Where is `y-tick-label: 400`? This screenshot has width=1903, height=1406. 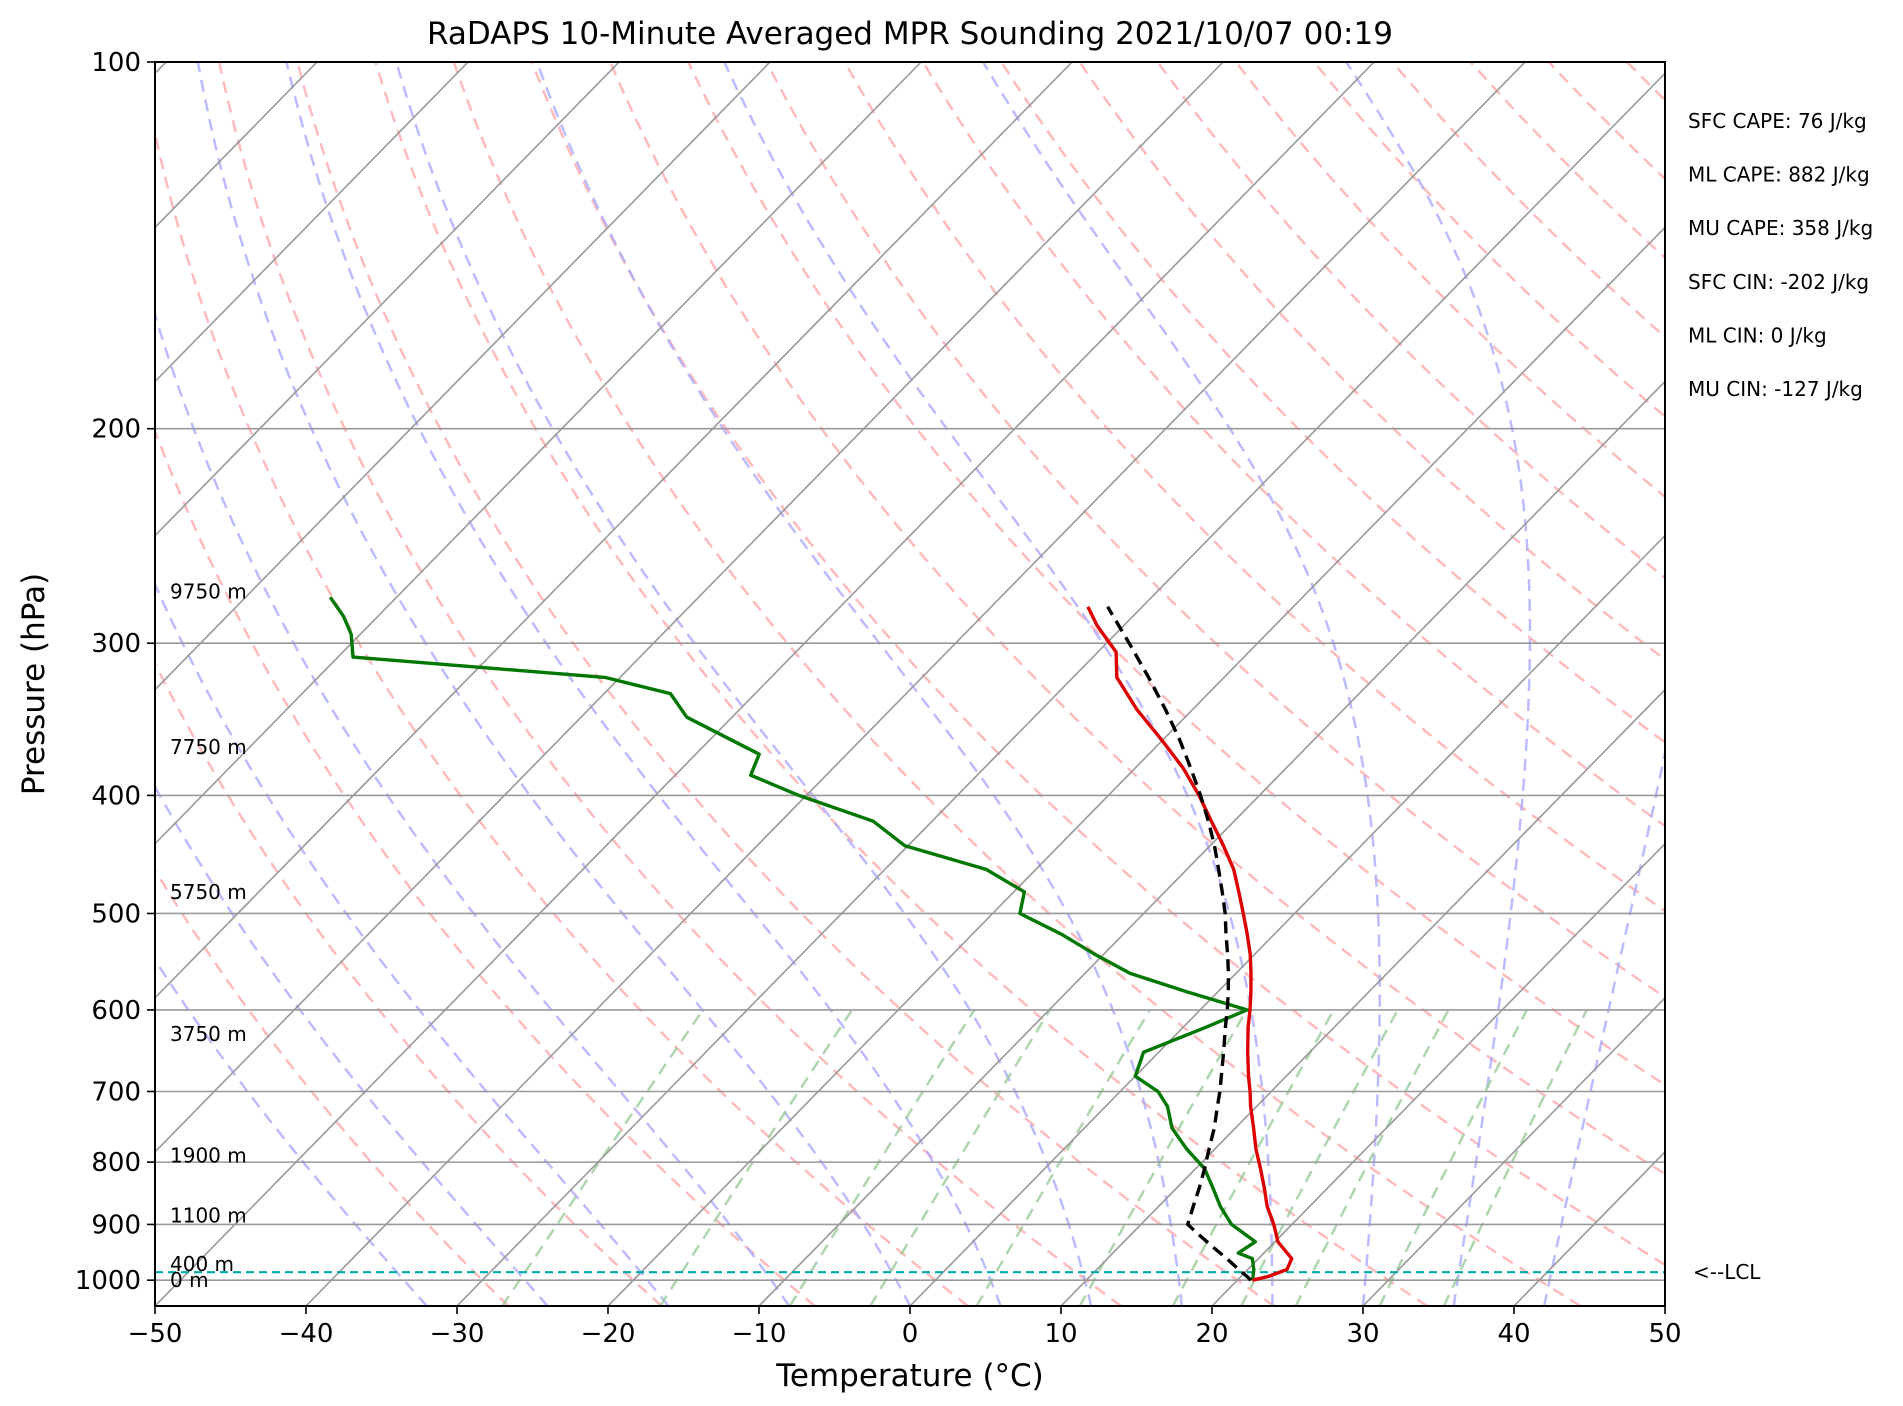
y-tick-label: 400 is located at coordinates (116, 796).